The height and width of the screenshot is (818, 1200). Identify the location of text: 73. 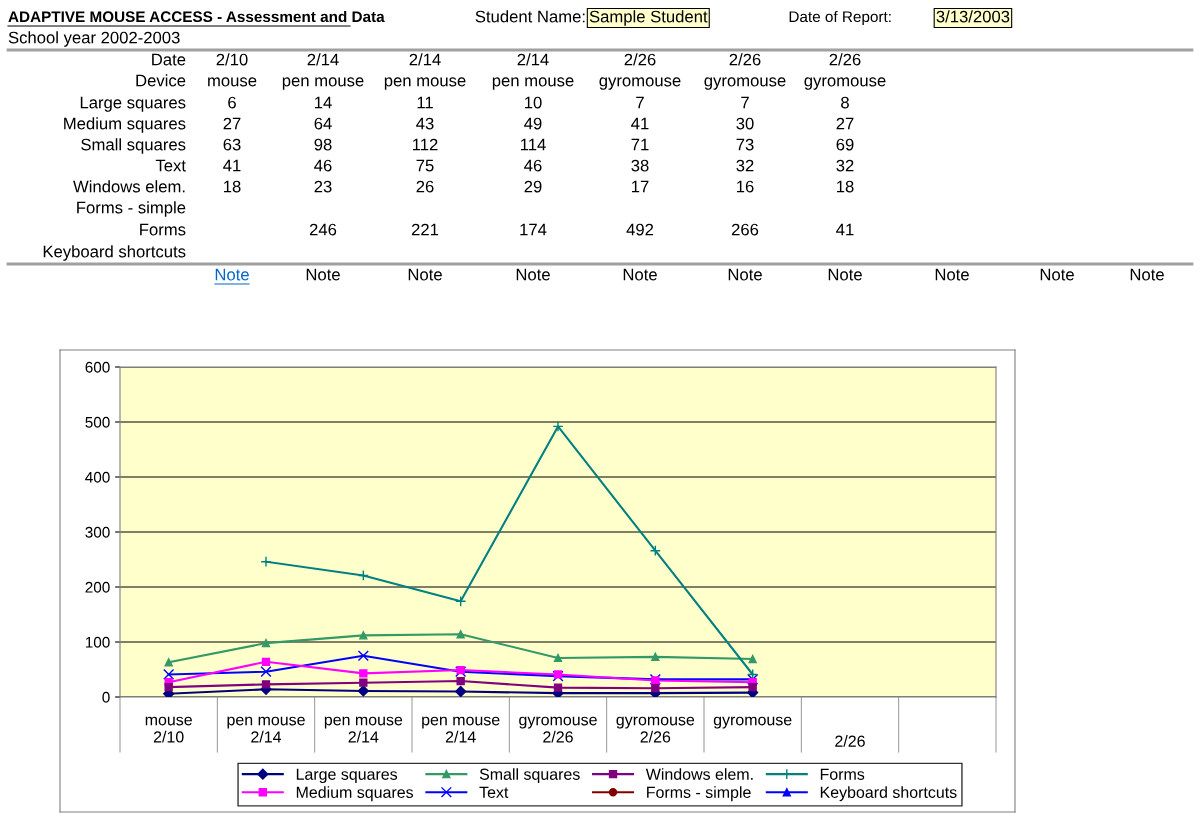
(745, 144).